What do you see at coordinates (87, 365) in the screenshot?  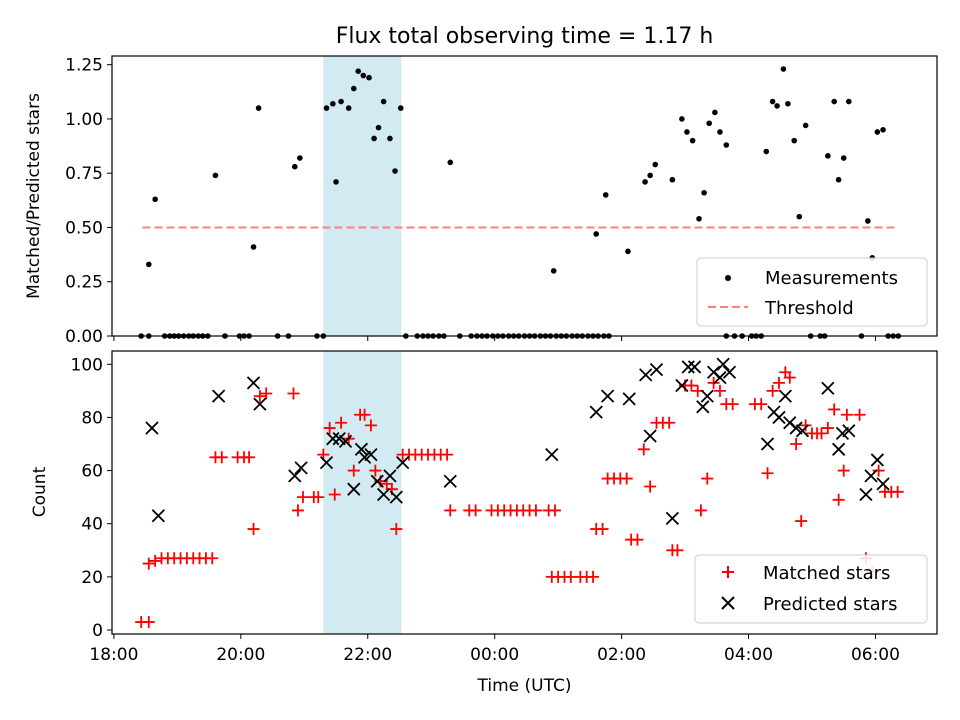 I see `y-tick-label: 100` at bounding box center [87, 365].